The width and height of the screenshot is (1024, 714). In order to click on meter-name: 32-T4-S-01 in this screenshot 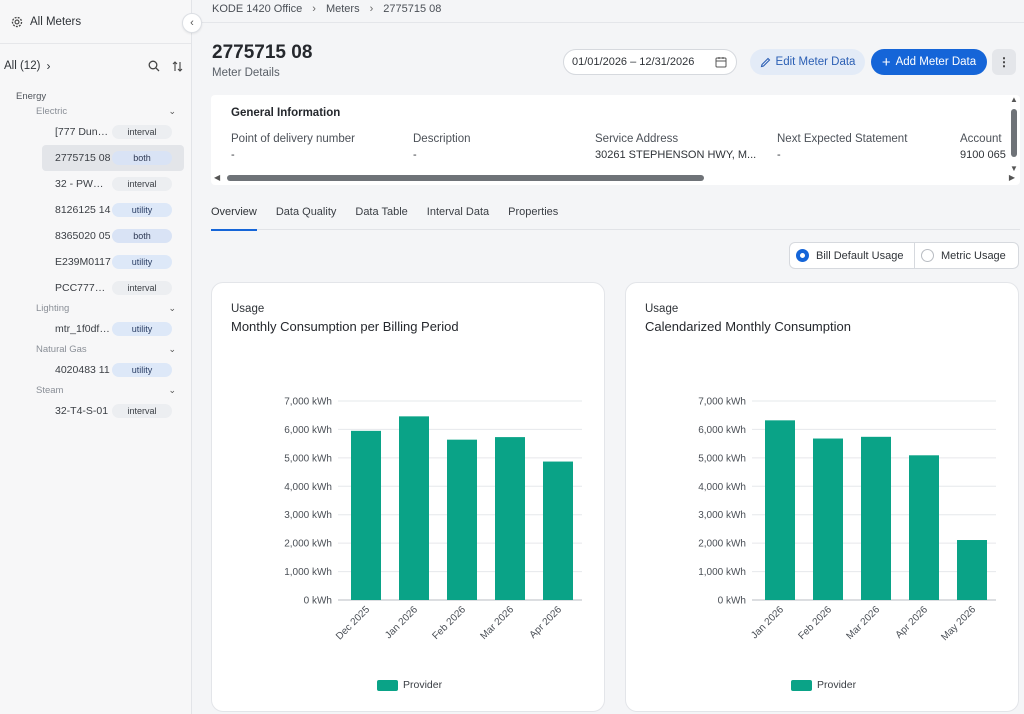, I will do `click(82, 411)`.